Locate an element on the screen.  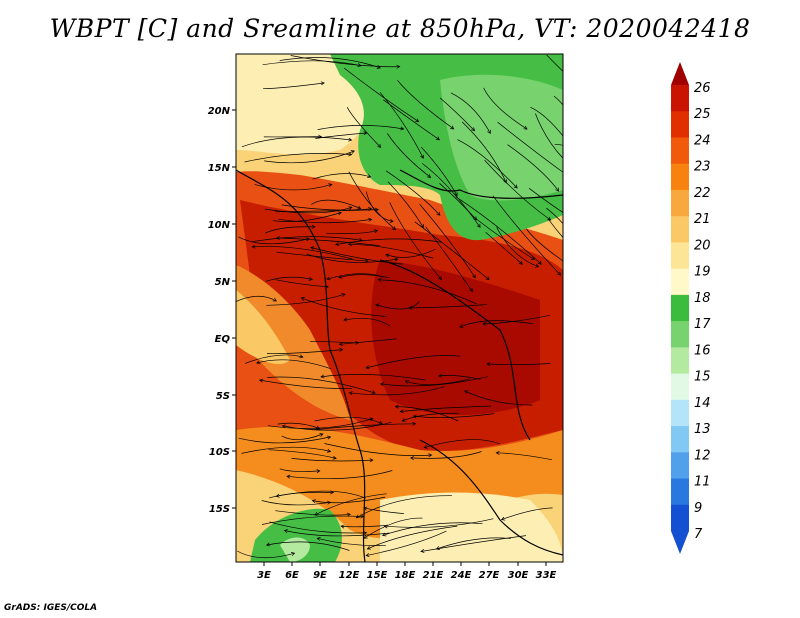
colorbar-label: 25 is located at coordinates (702, 114).